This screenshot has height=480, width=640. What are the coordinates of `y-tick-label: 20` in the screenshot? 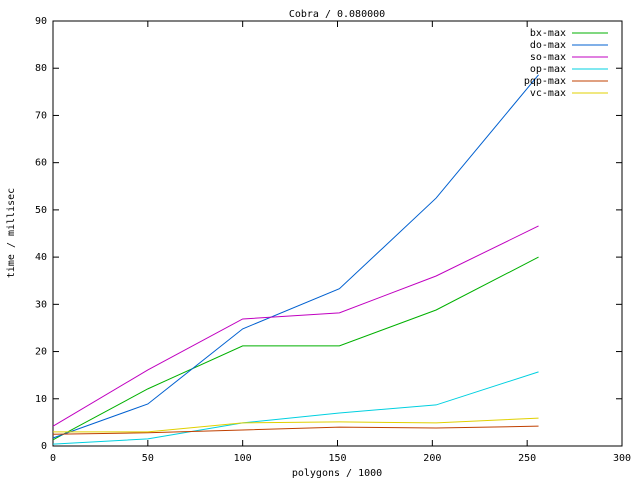 It's located at (41, 352).